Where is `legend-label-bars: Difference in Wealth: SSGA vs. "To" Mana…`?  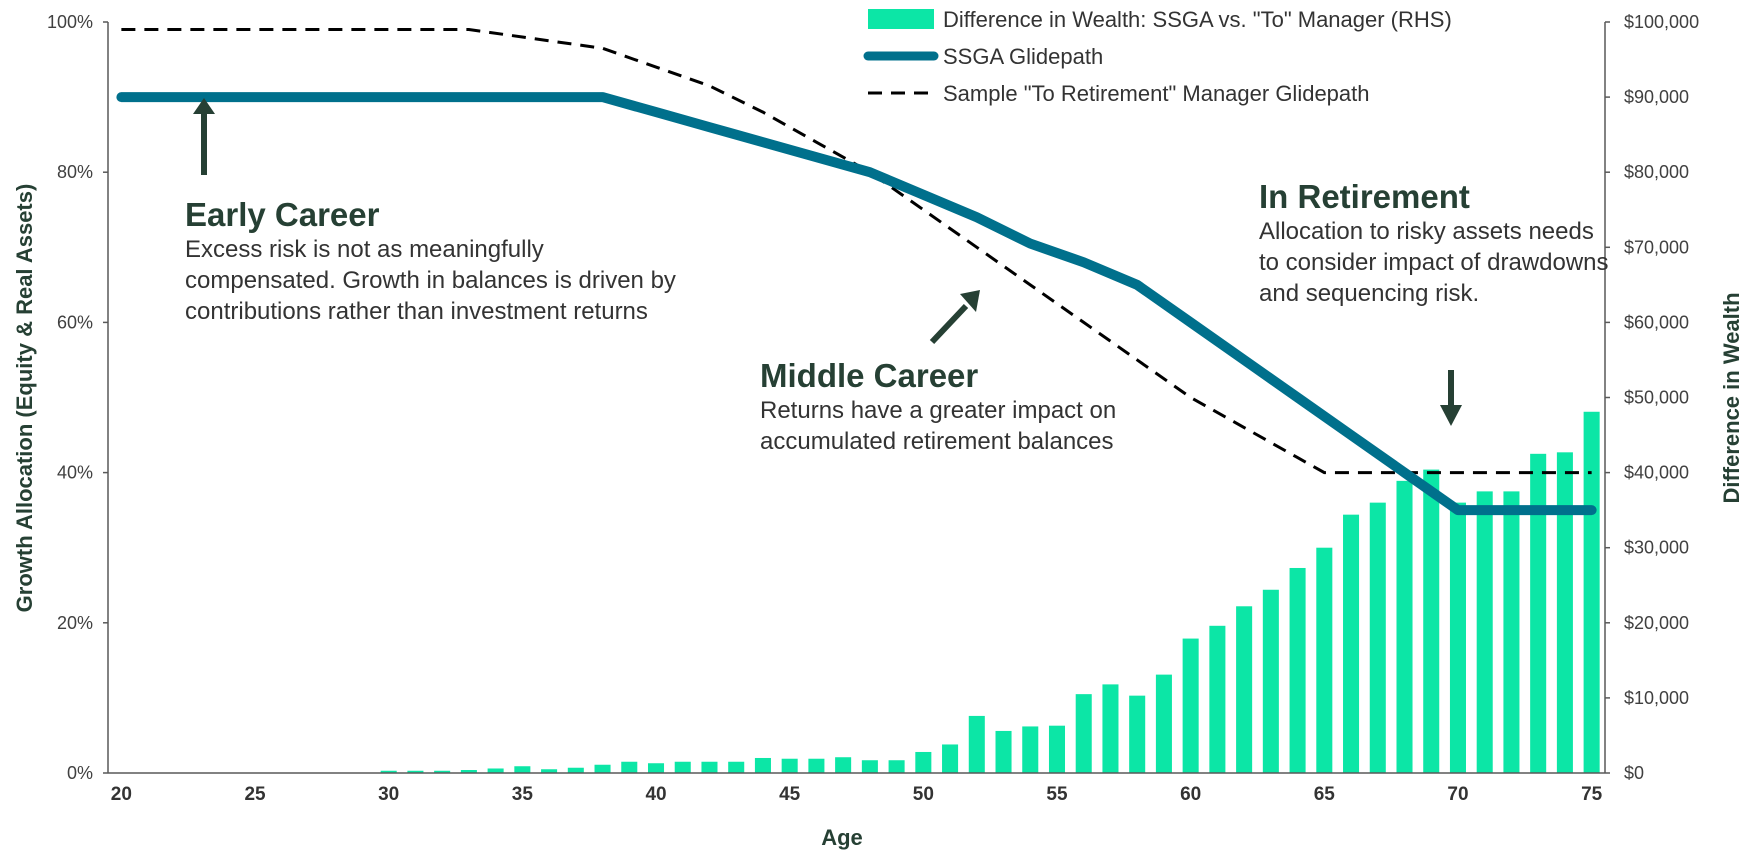
legend-label-bars: Difference in Wealth: SSGA vs. "To" Mana… is located at coordinates (1197, 19).